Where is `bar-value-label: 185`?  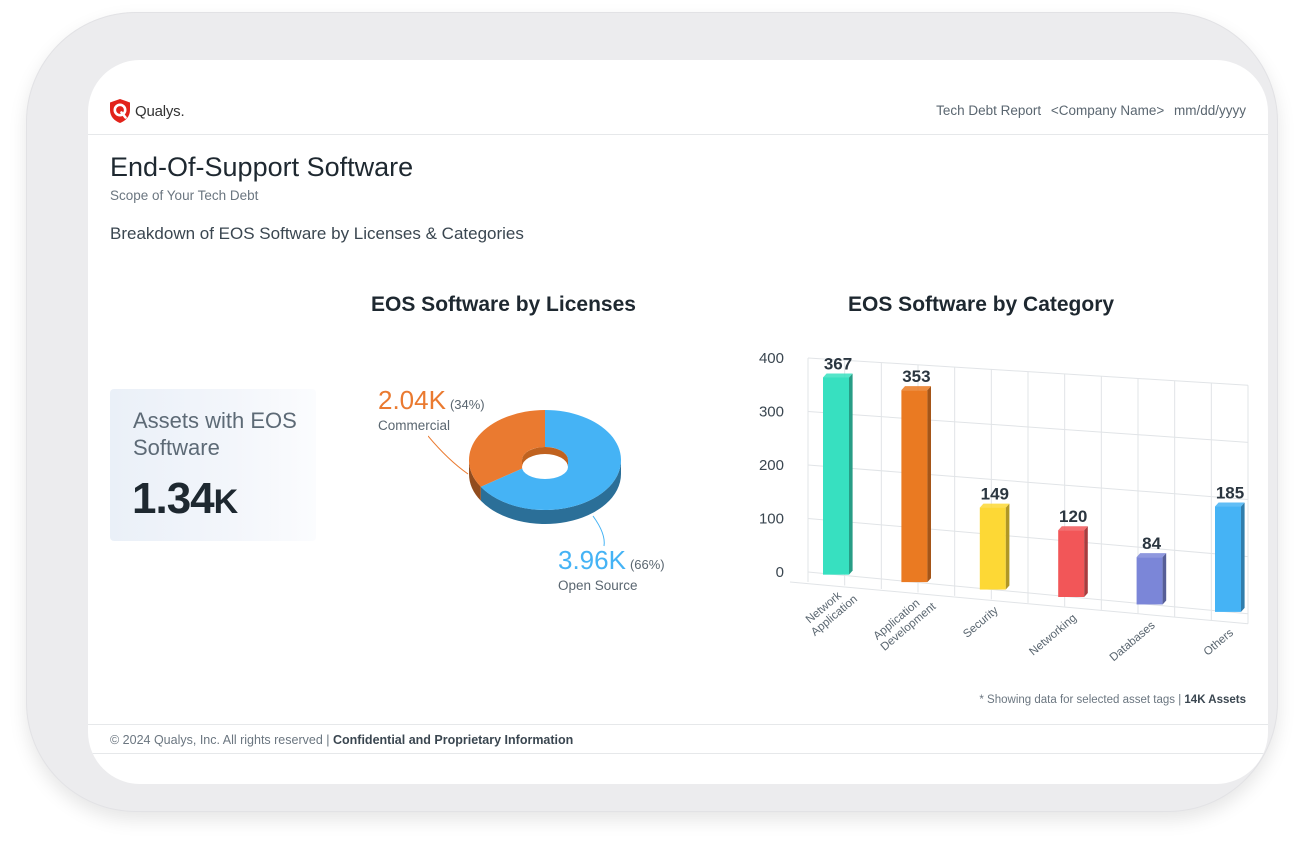 bar-value-label: 185 is located at coordinates (1230, 493).